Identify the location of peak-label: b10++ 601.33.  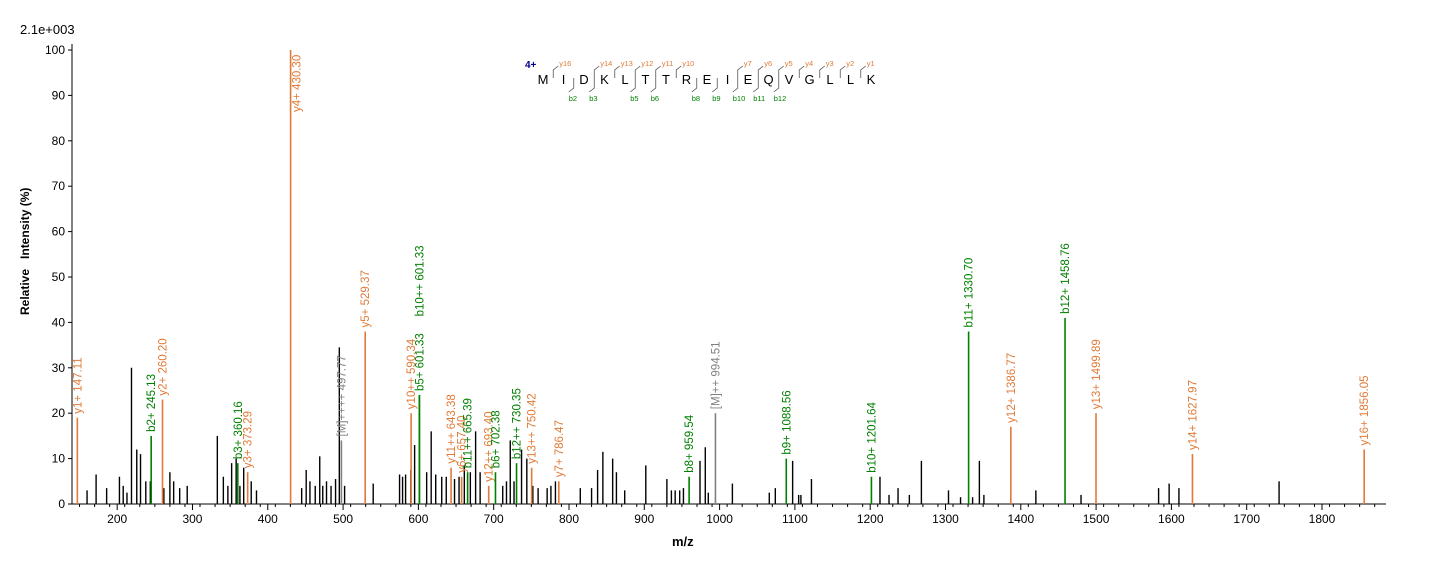
(420, 280).